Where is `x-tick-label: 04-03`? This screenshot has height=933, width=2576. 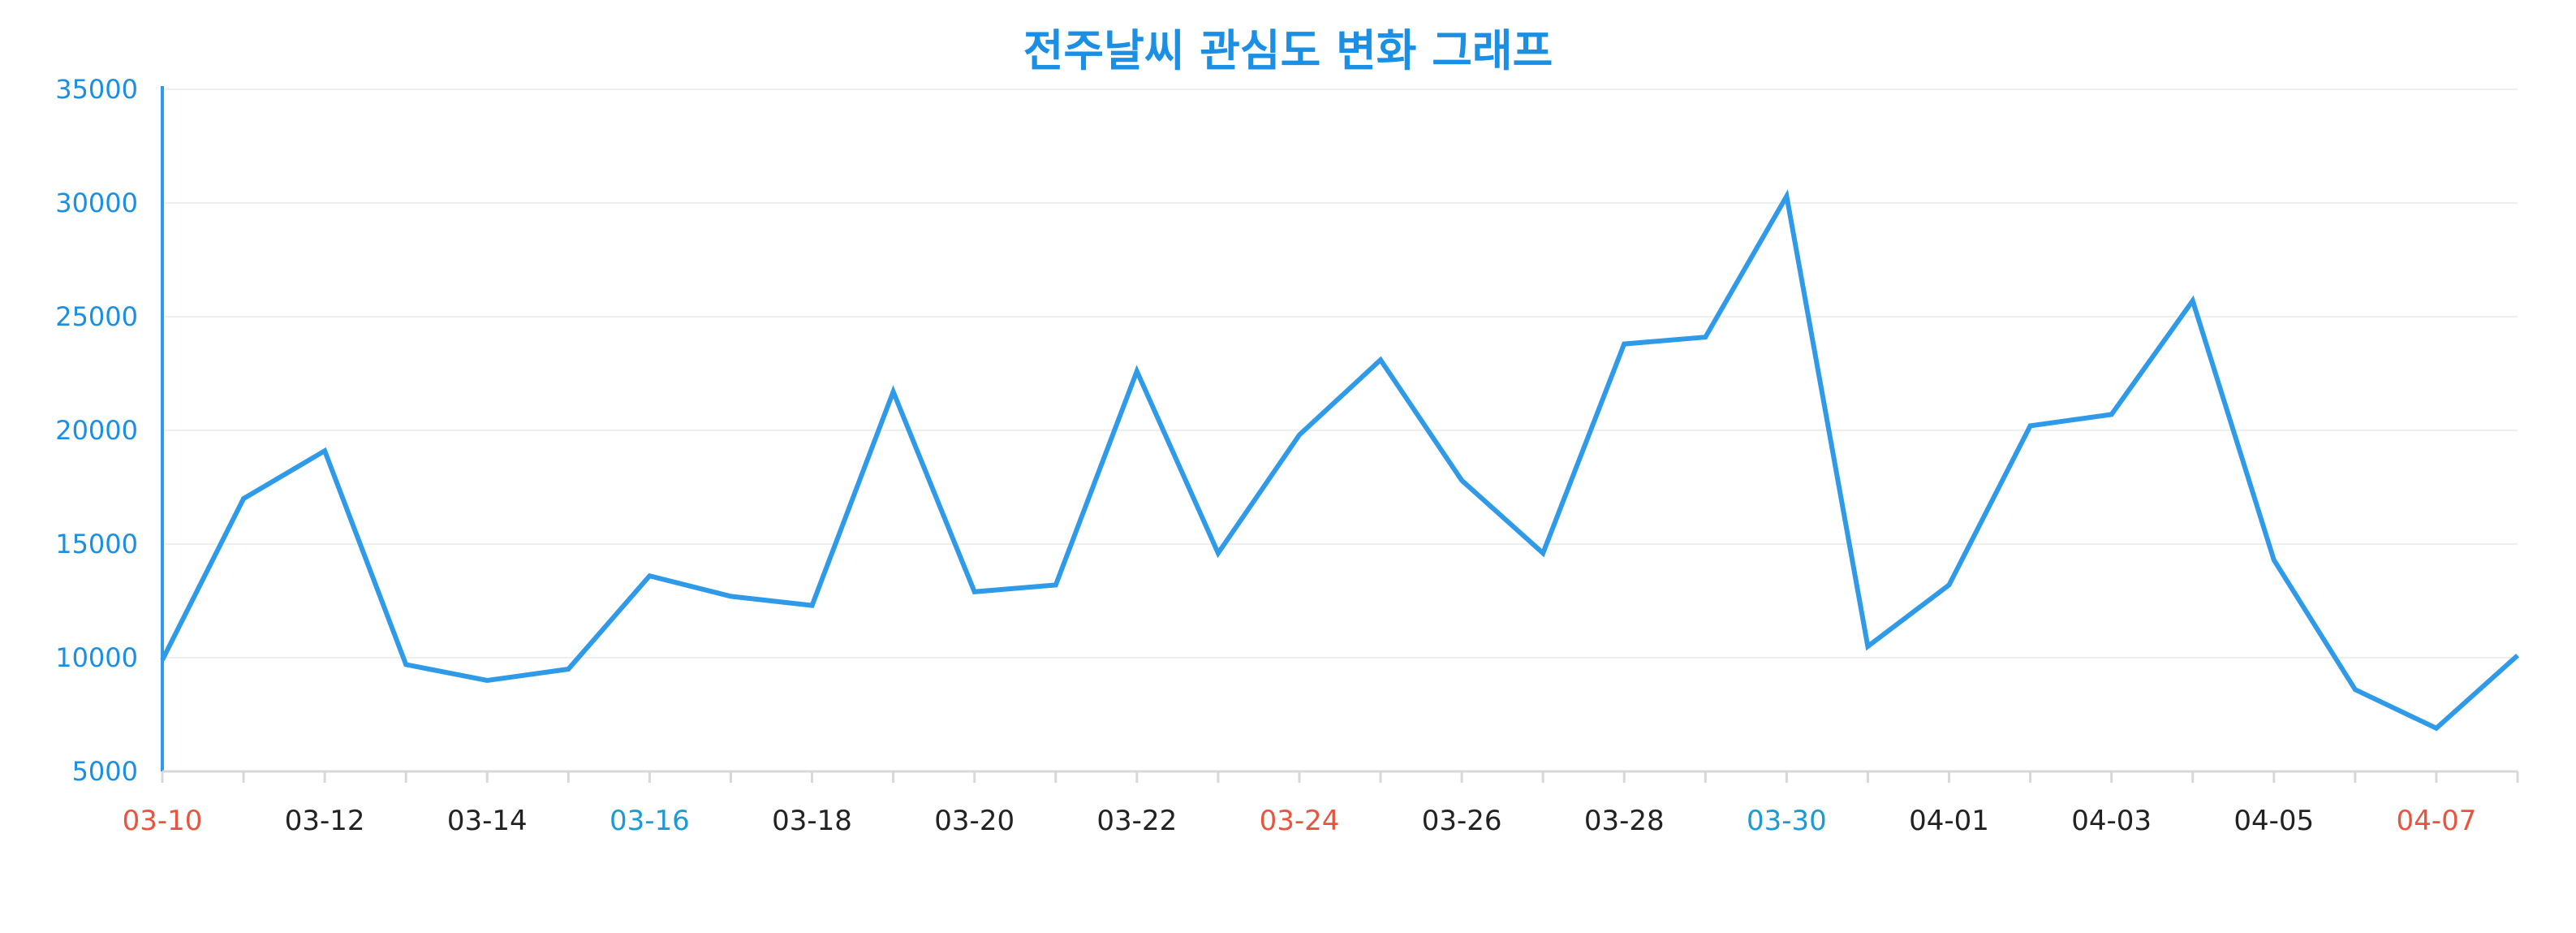
x-tick-label: 04-03 is located at coordinates (2112, 821).